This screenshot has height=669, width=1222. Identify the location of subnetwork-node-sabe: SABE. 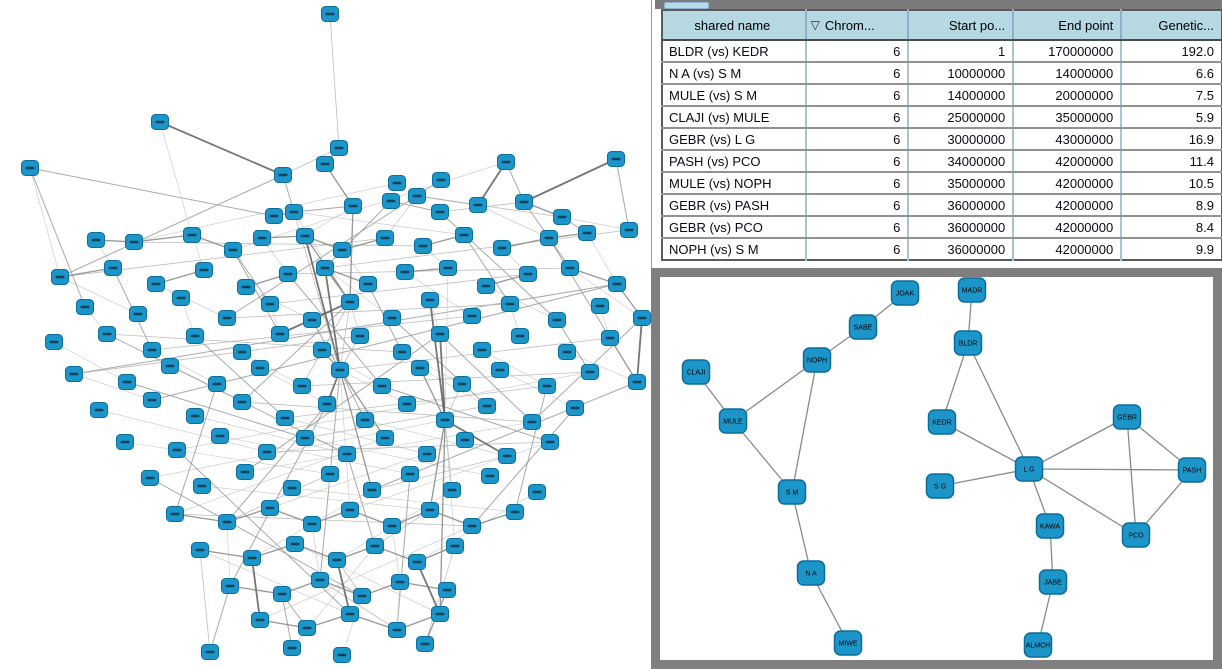
(863, 327).